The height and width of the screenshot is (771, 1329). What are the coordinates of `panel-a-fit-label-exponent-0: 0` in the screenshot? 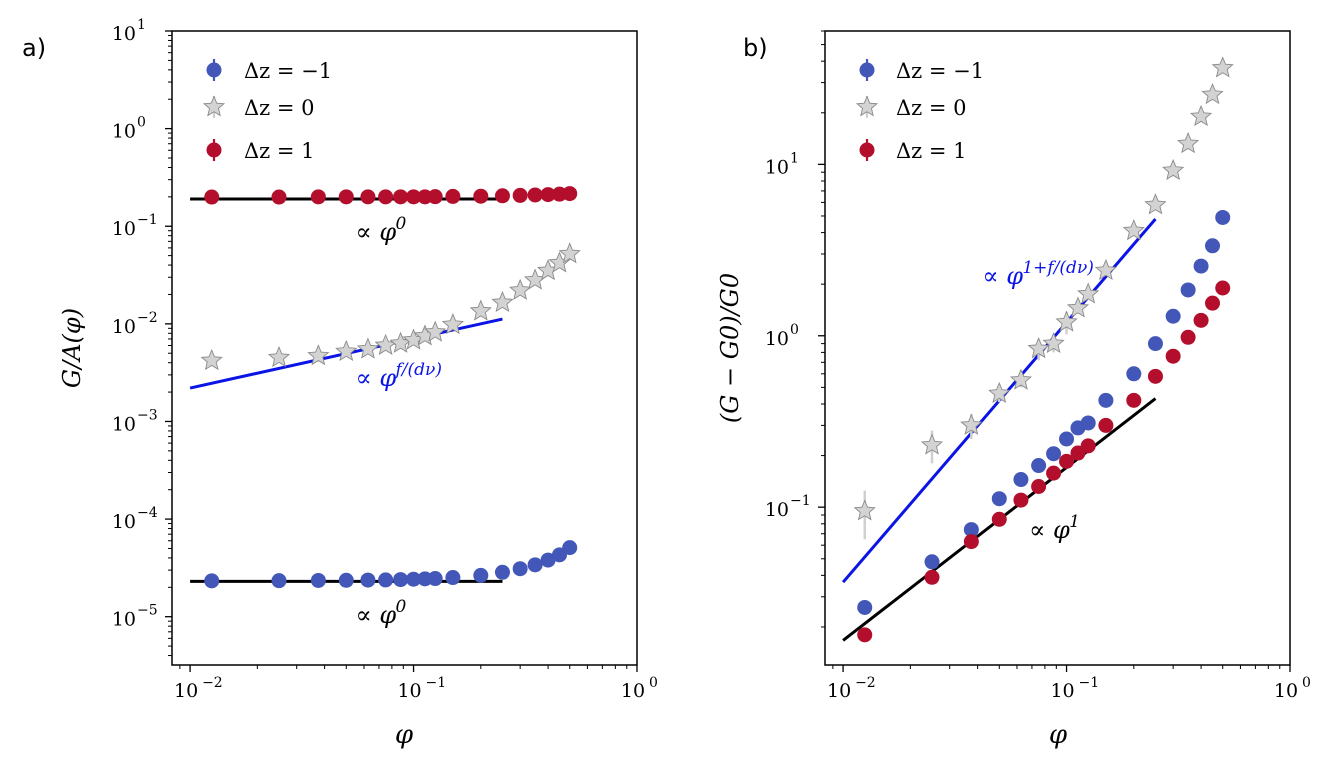 It's located at (401, 224).